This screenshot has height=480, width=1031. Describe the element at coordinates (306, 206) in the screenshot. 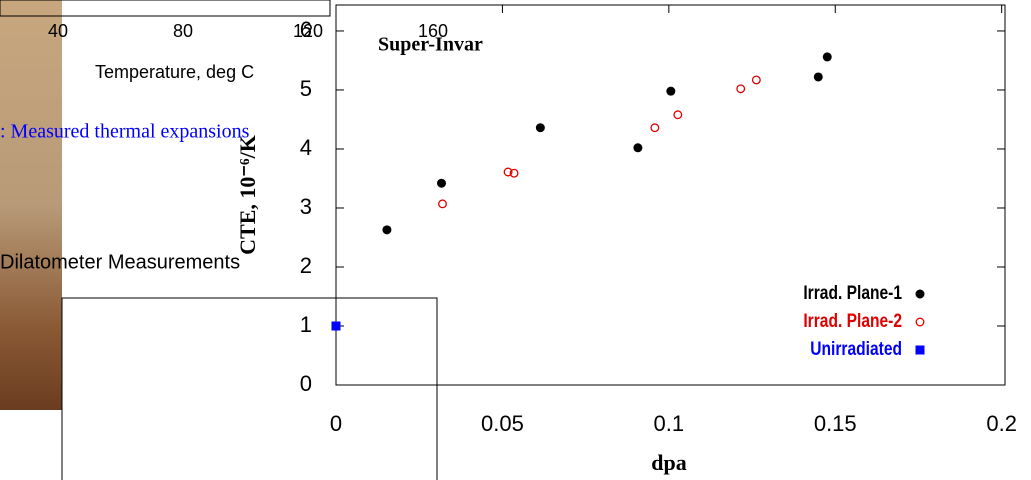

I see `y-tick-label: 3` at that location.